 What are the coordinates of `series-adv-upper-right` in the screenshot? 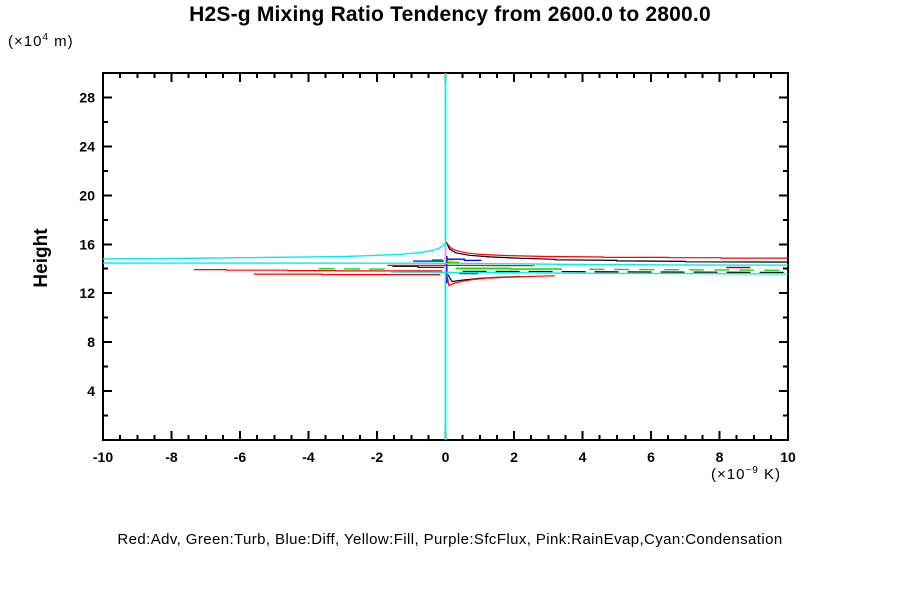 It's located at (616, 250).